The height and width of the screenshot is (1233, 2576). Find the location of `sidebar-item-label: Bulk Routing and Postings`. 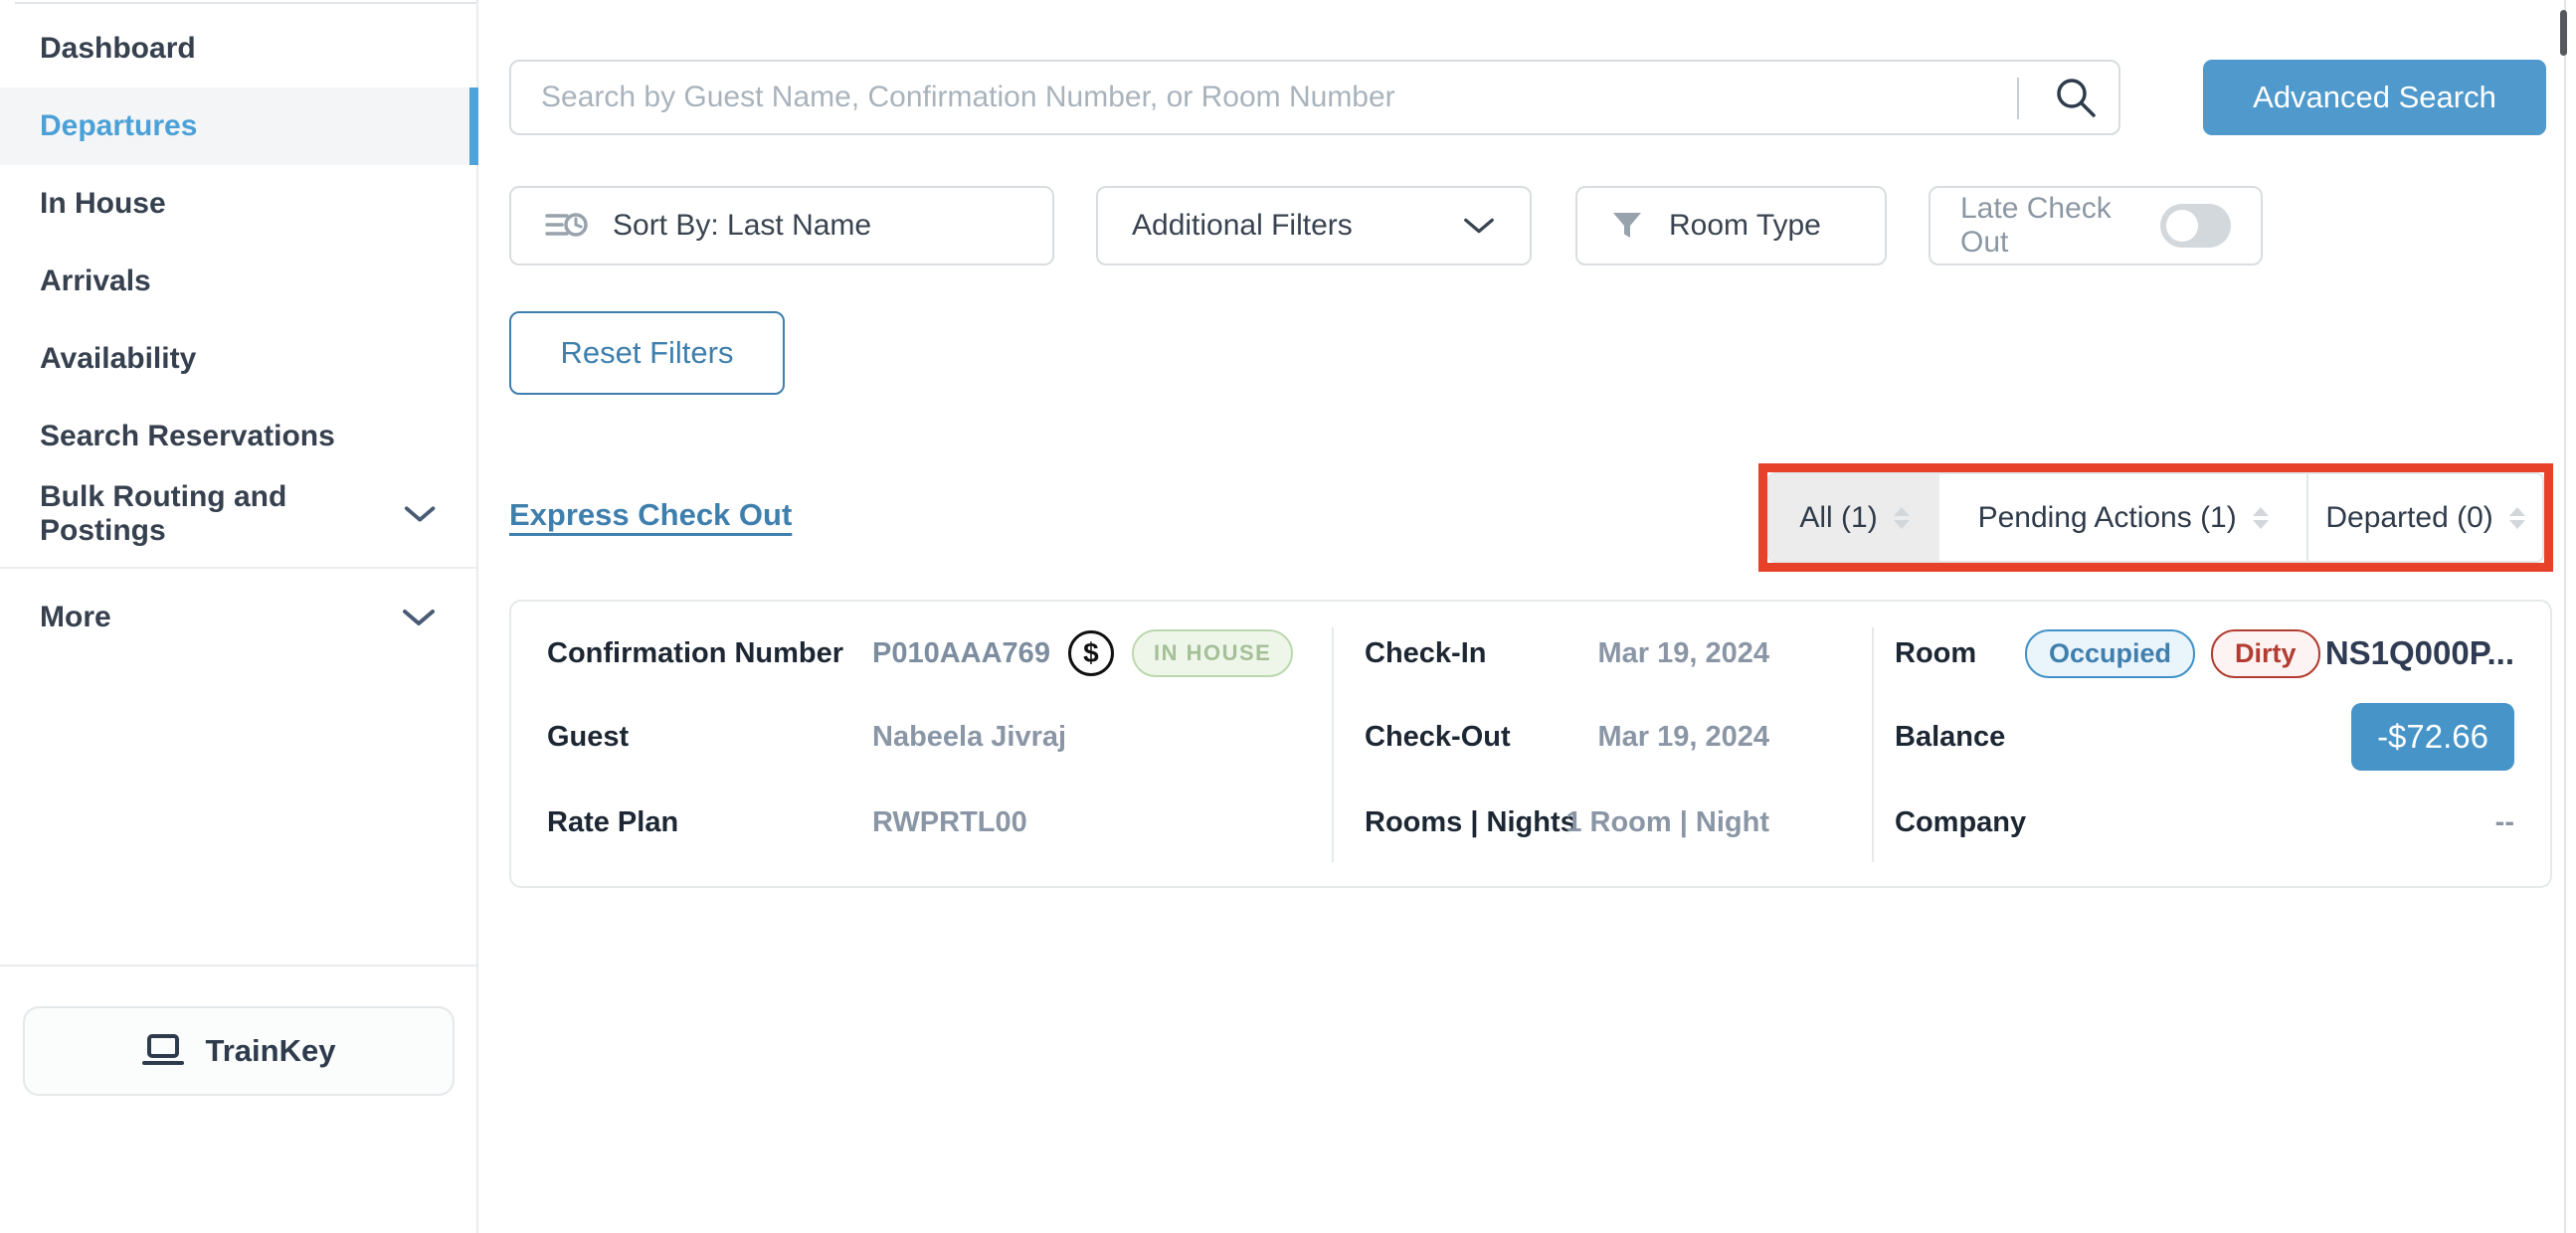

sidebar-item-label: Bulk Routing and Postings is located at coordinates (163, 513).